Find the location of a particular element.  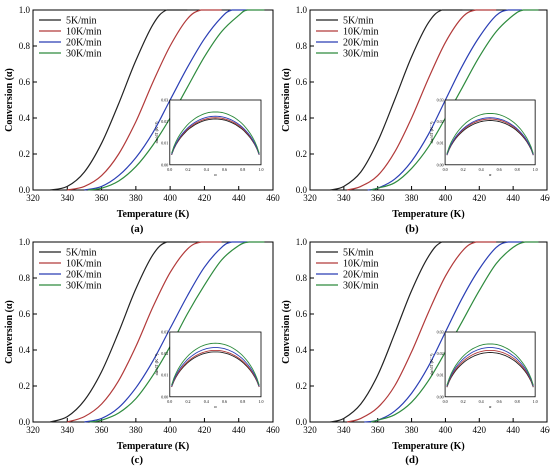

inset-x-tick-label: 1.0 is located at coordinates (535, 169).